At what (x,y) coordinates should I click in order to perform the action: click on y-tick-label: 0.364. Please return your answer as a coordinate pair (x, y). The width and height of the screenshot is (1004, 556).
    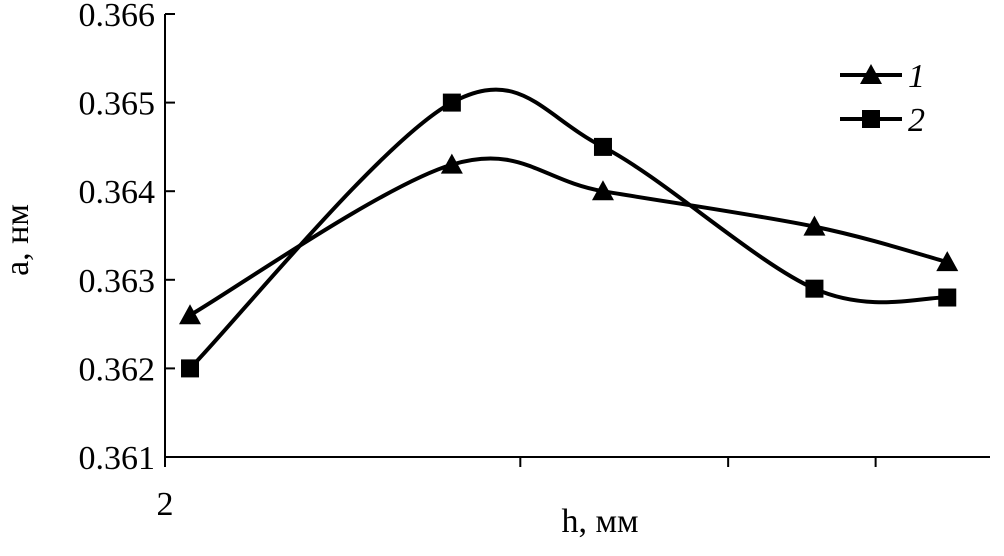
    Looking at the image, I should click on (117, 192).